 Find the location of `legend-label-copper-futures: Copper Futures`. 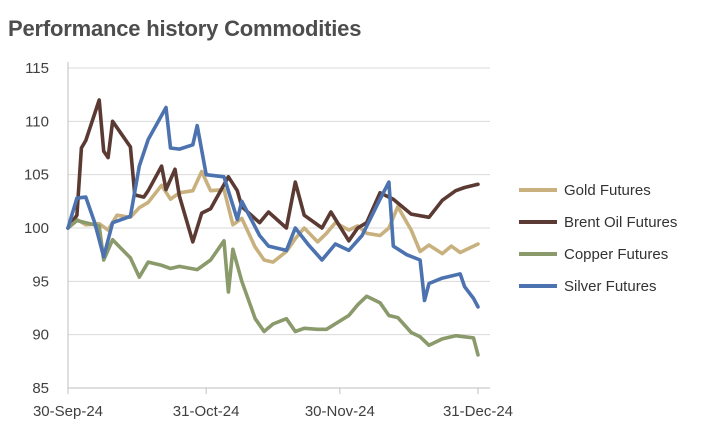

legend-label-copper-futures: Copper Futures is located at coordinates (616, 254).